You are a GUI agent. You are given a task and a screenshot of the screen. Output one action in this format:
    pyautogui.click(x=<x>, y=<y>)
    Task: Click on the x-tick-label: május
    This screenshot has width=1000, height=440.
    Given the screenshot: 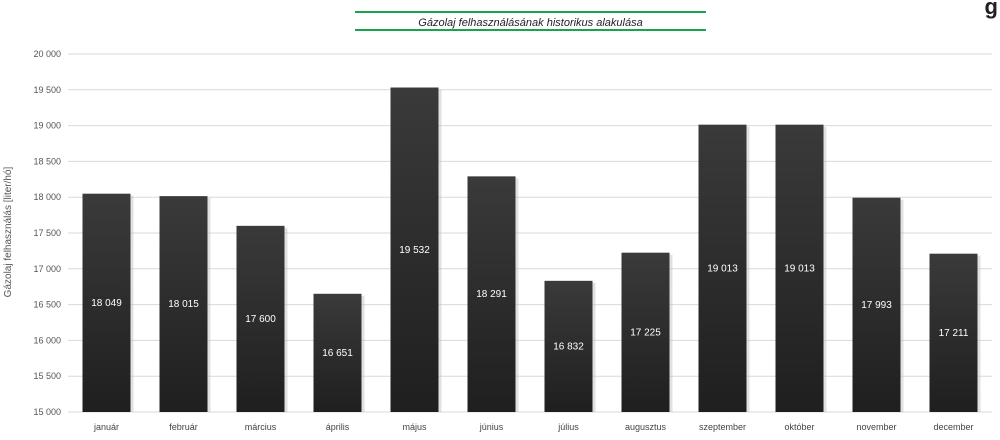 What is the action you would take?
    pyautogui.click(x=414, y=427)
    